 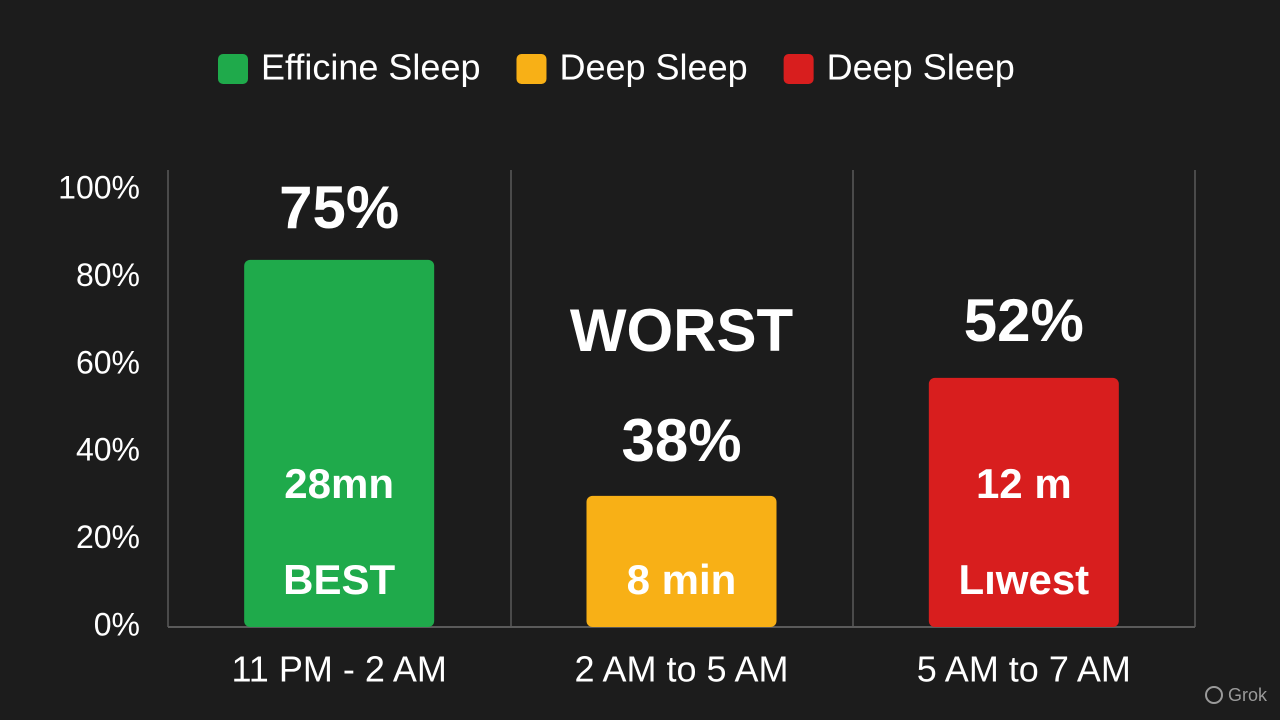 What do you see at coordinates (338, 669) in the screenshot?
I see `x-tick-label: 11 PM - 2 AM` at bounding box center [338, 669].